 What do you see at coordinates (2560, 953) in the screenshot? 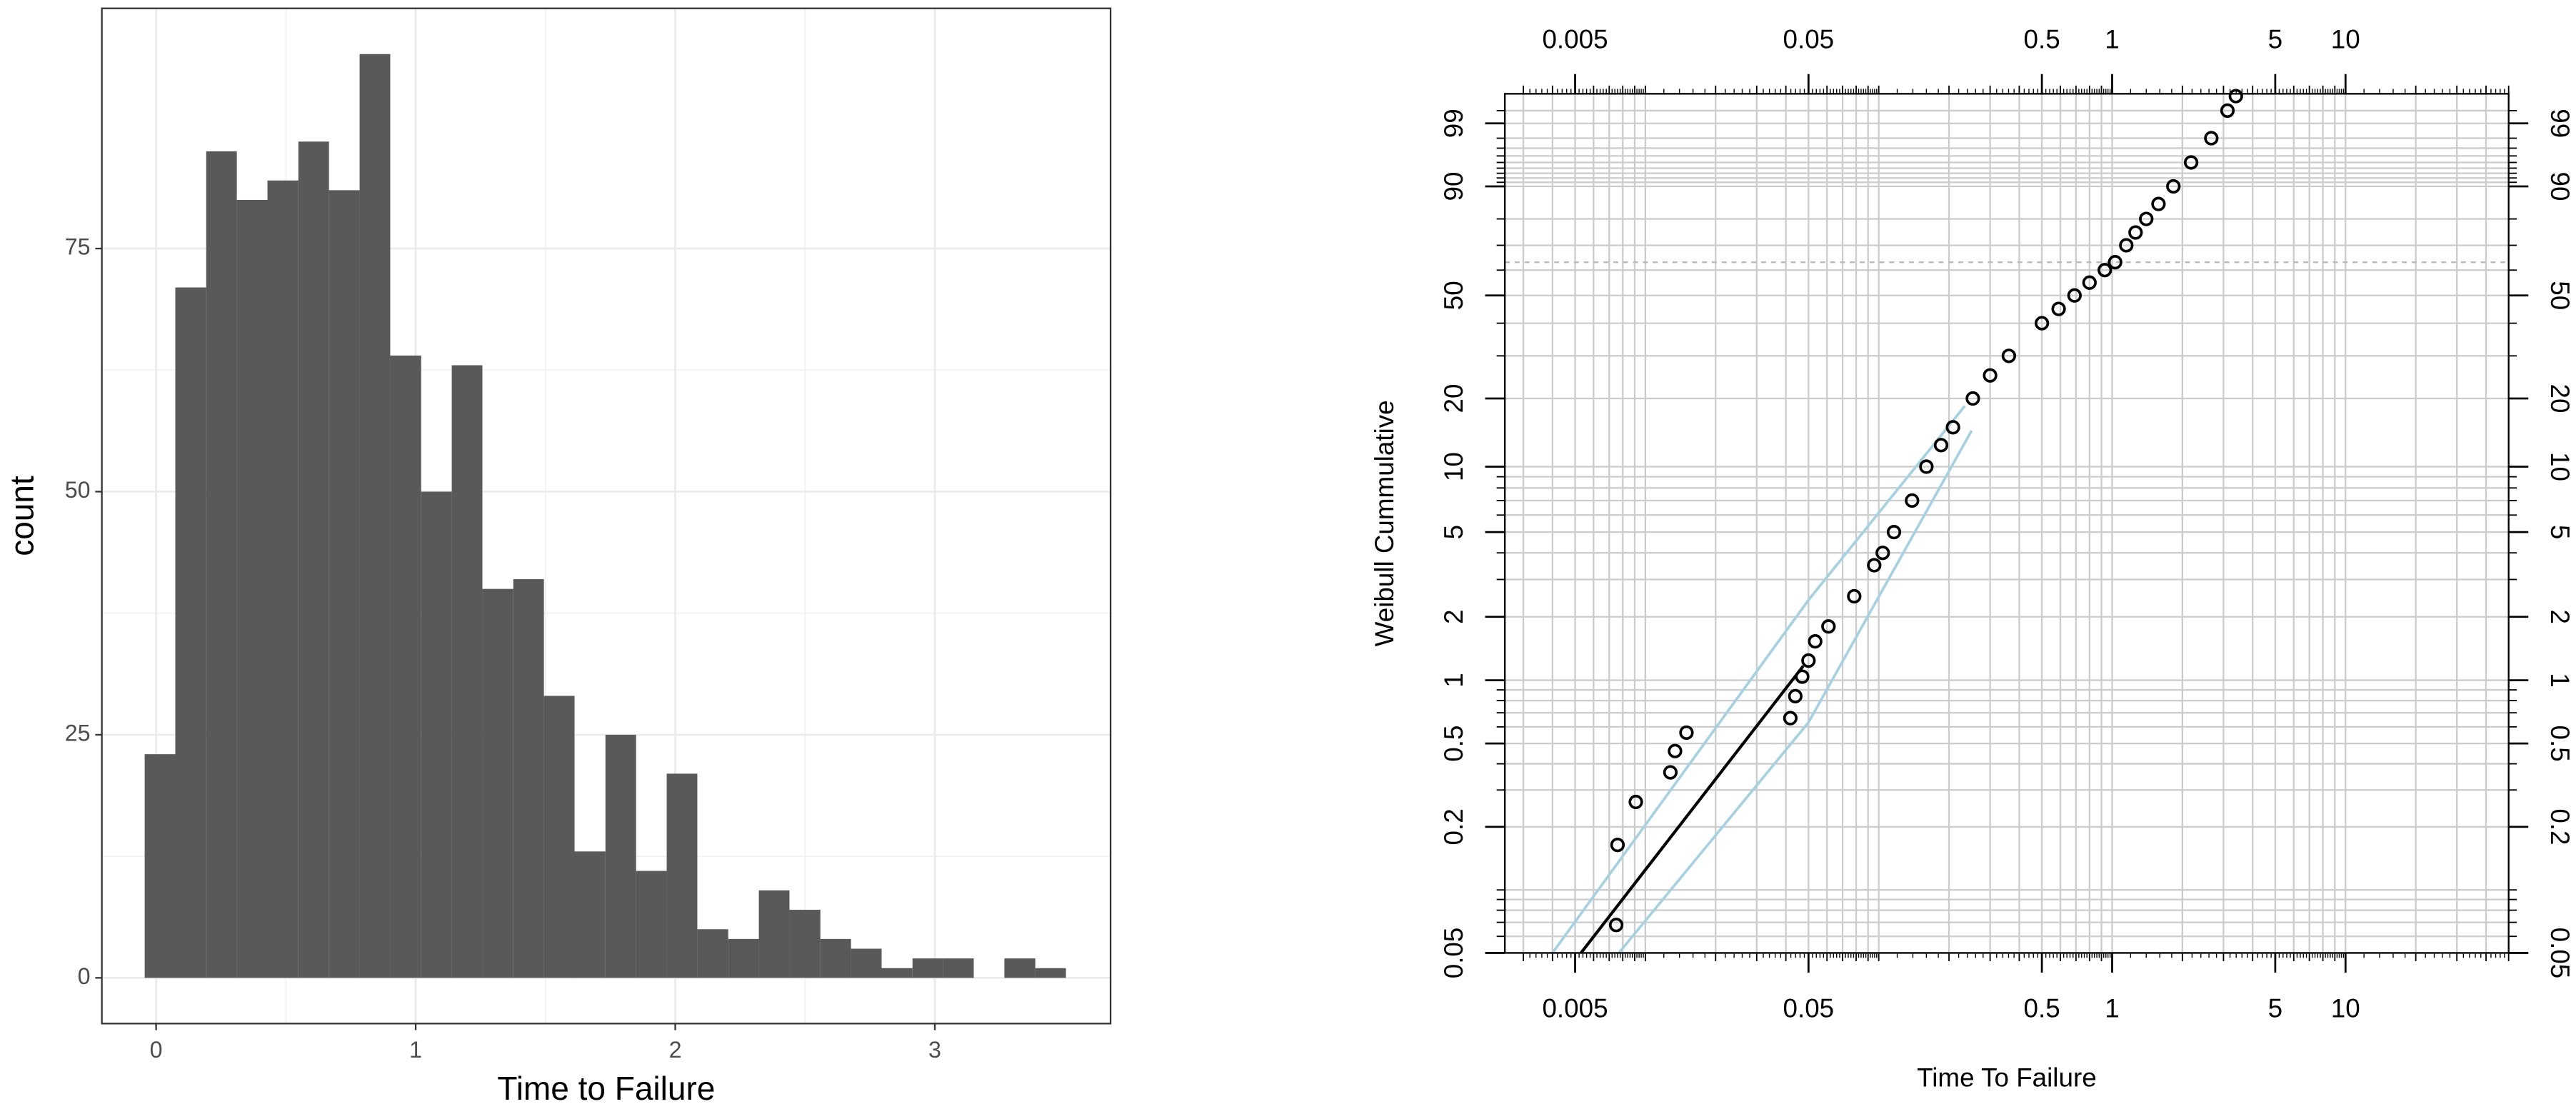
I see `y-tick-label-right: 0.05` at bounding box center [2560, 953].